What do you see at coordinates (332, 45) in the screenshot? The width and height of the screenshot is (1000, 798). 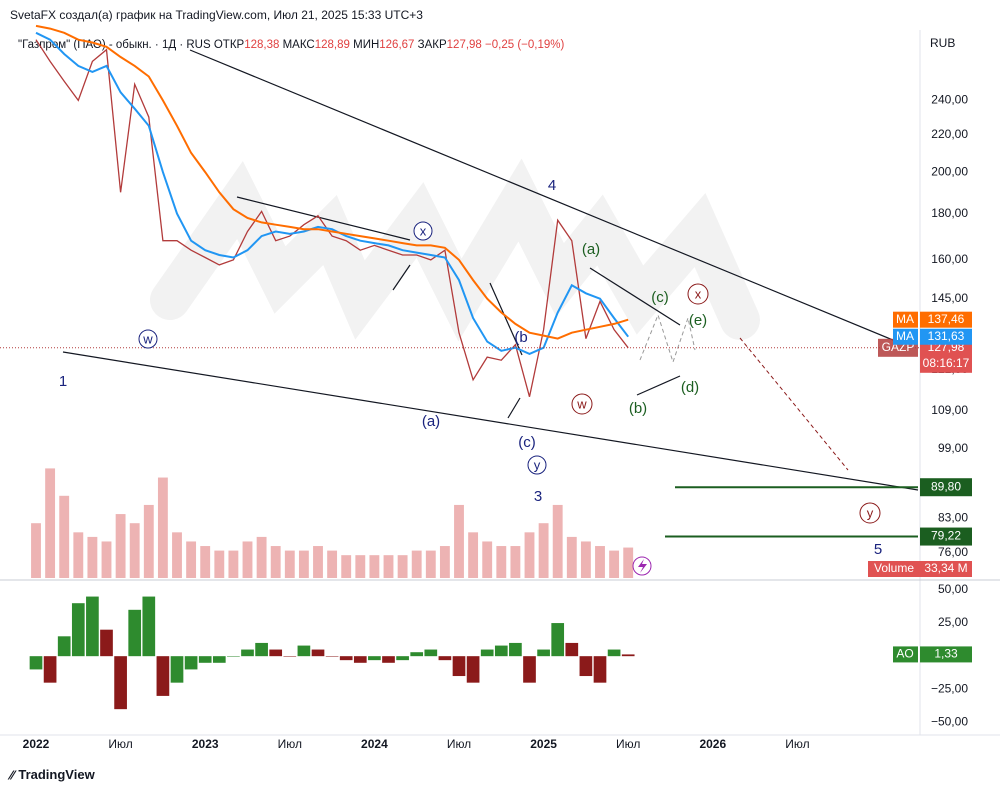 I see `high: 128,89` at bounding box center [332, 45].